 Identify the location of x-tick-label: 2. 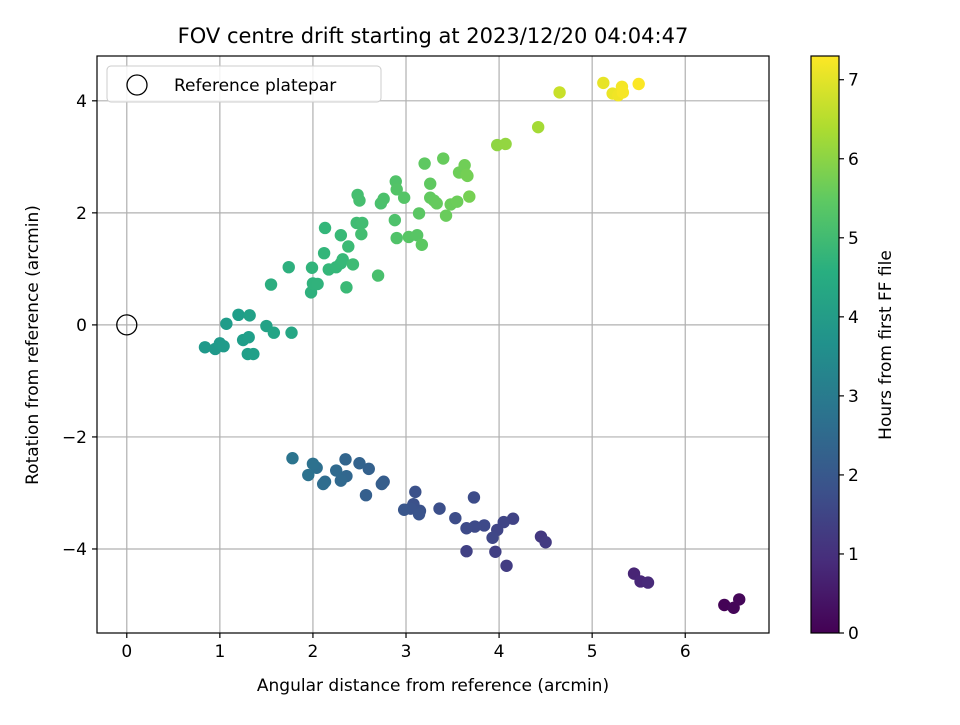
(313, 652).